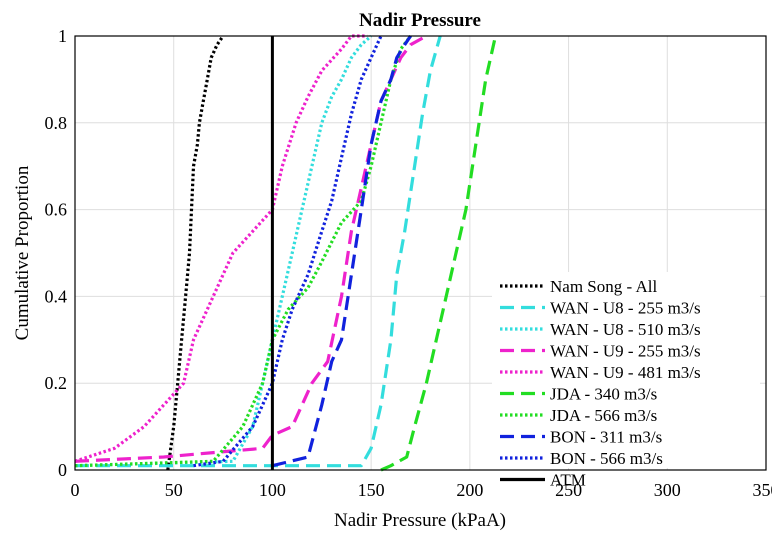 The height and width of the screenshot is (534, 772). I want to click on x-tick-label: 200, so click(469, 490).